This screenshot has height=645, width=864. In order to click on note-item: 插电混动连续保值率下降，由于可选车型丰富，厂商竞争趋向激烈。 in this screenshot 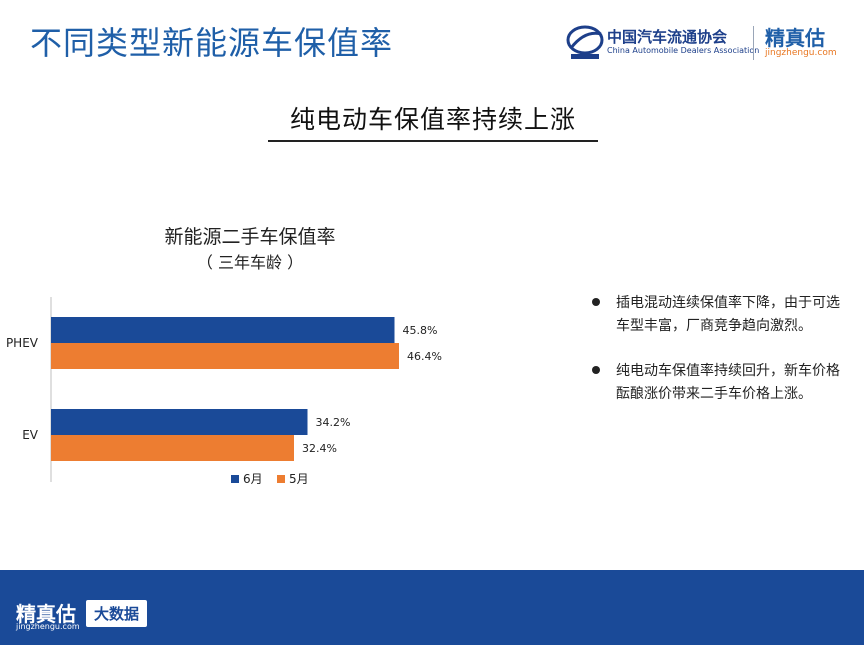, I will do `click(717, 315)`.